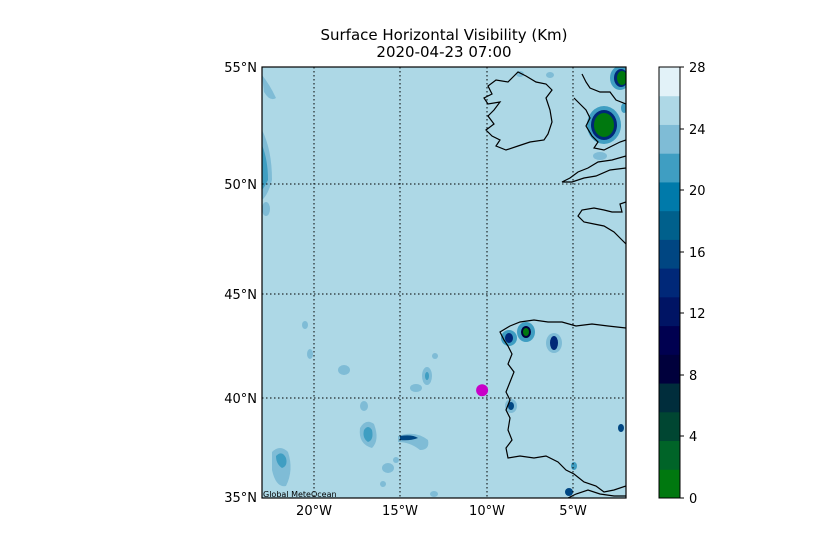 This screenshot has width=840, height=560. I want to click on colorbar-frame, so click(669, 282).